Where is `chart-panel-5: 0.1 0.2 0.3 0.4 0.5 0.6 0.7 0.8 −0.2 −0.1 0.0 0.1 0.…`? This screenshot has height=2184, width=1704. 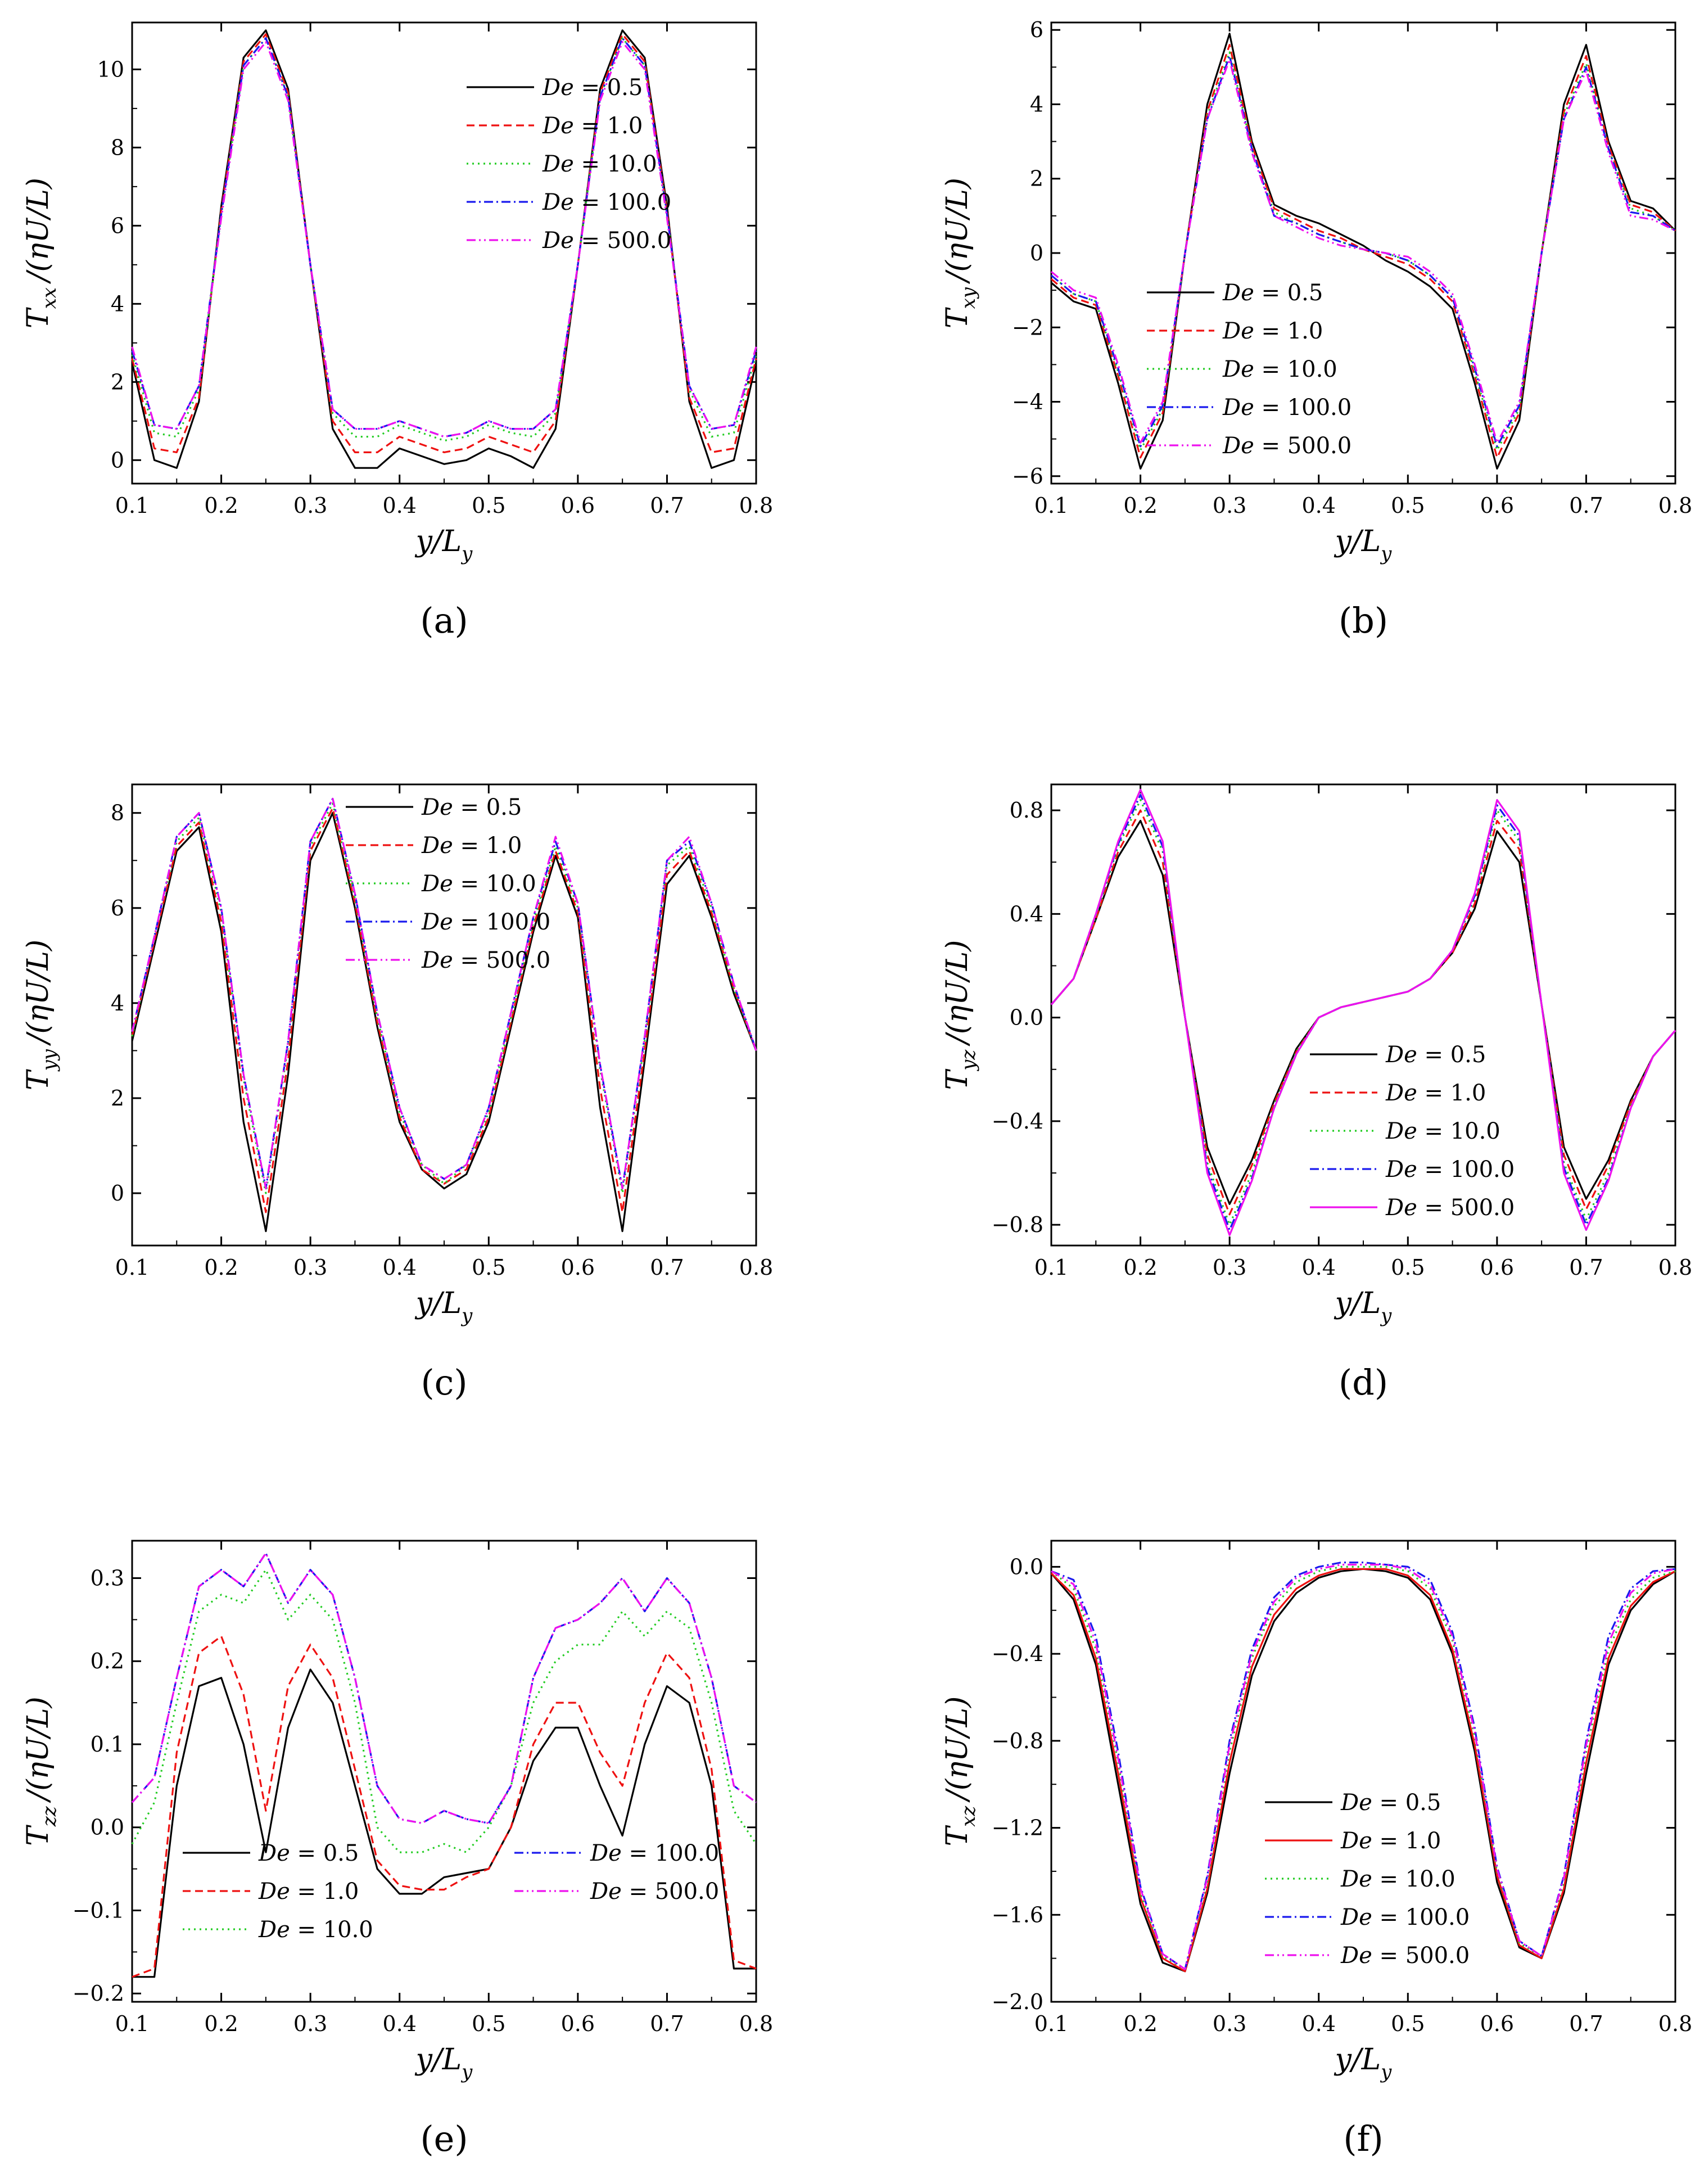 chart-panel-5: 0.1 0.2 0.3 0.4 0.5 0.6 0.7 0.8 −0.2 −0.1 0.0 0.1 0.… is located at coordinates (397, 1849).